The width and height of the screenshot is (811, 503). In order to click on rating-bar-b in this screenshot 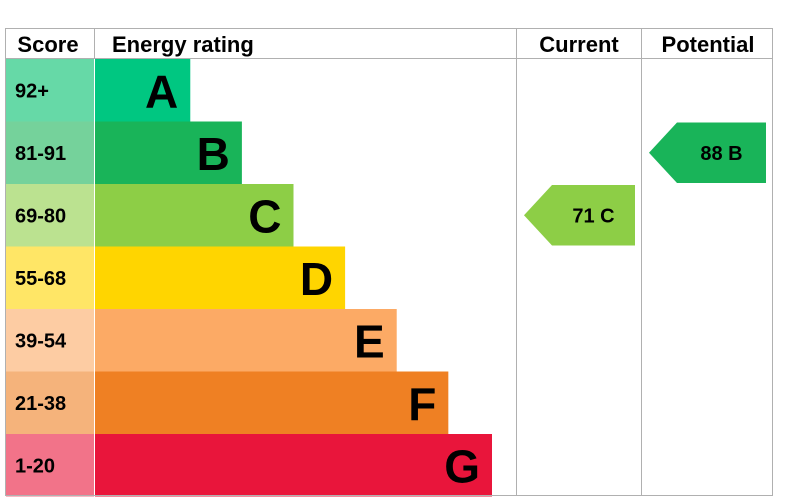, I will do `click(168, 152)`.